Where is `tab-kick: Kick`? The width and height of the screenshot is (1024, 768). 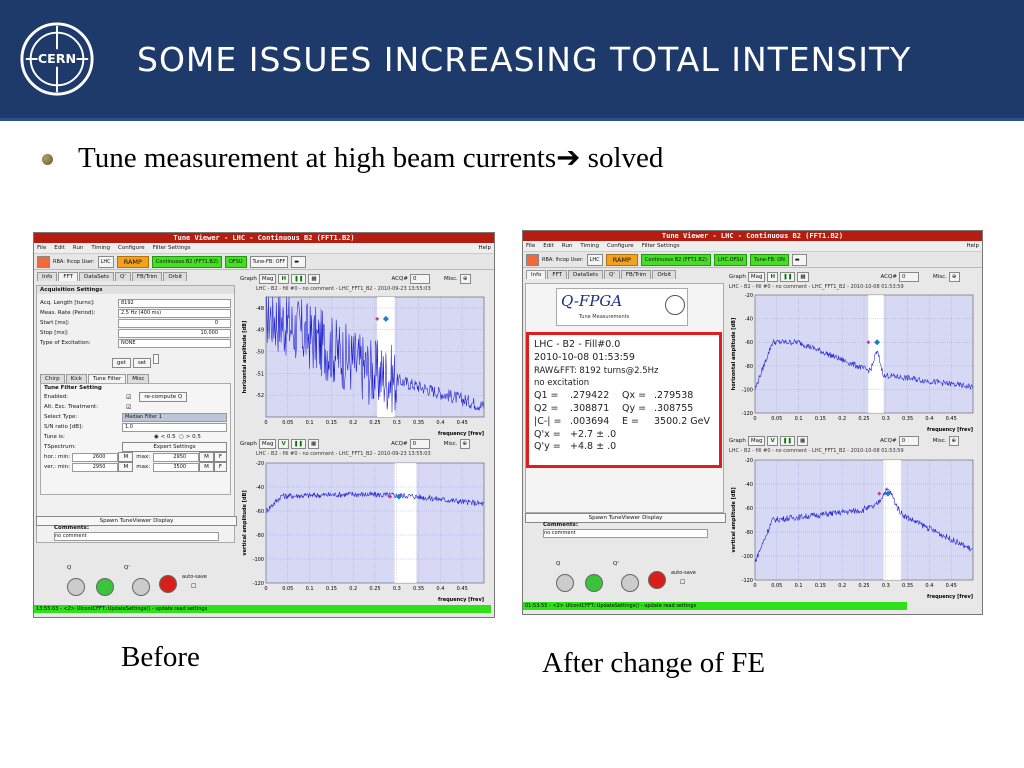 tab-kick: Kick is located at coordinates (76, 378).